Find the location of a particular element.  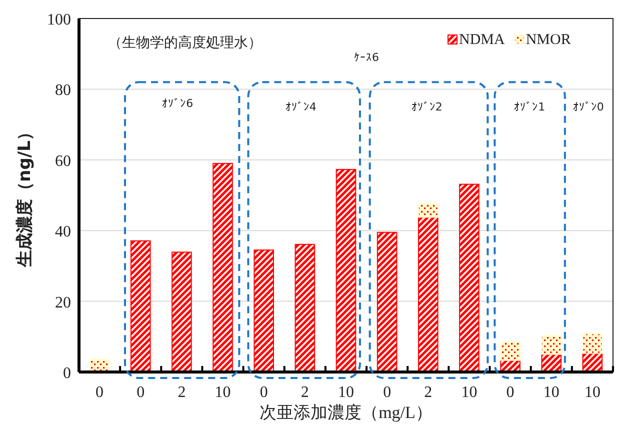

annotation: ｵｿﾞﾝ2 is located at coordinates (426, 107).